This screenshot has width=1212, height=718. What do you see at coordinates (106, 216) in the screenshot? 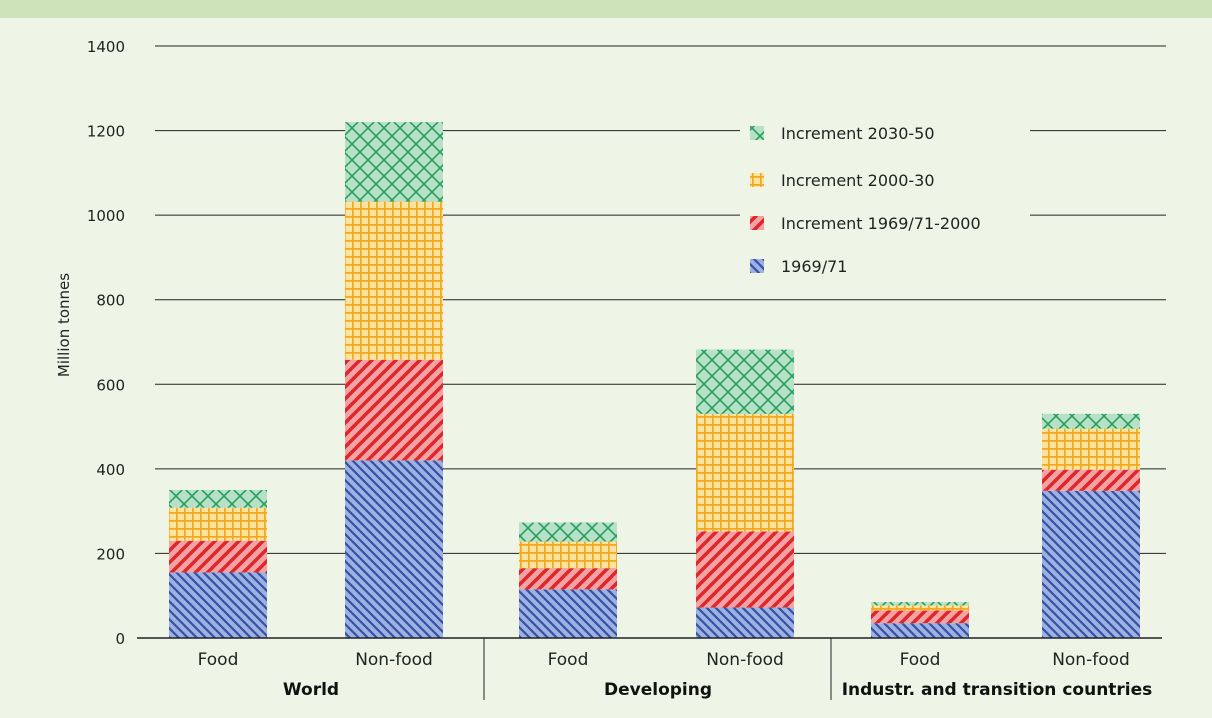
I see `y-tick-label: 1000` at bounding box center [106, 216].